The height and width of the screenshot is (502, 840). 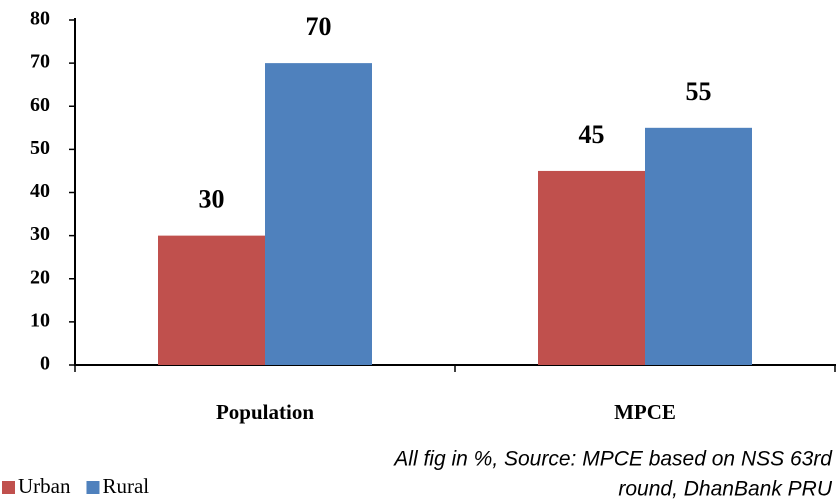 What do you see at coordinates (40, 62) in the screenshot?
I see `y-tick-label: 70` at bounding box center [40, 62].